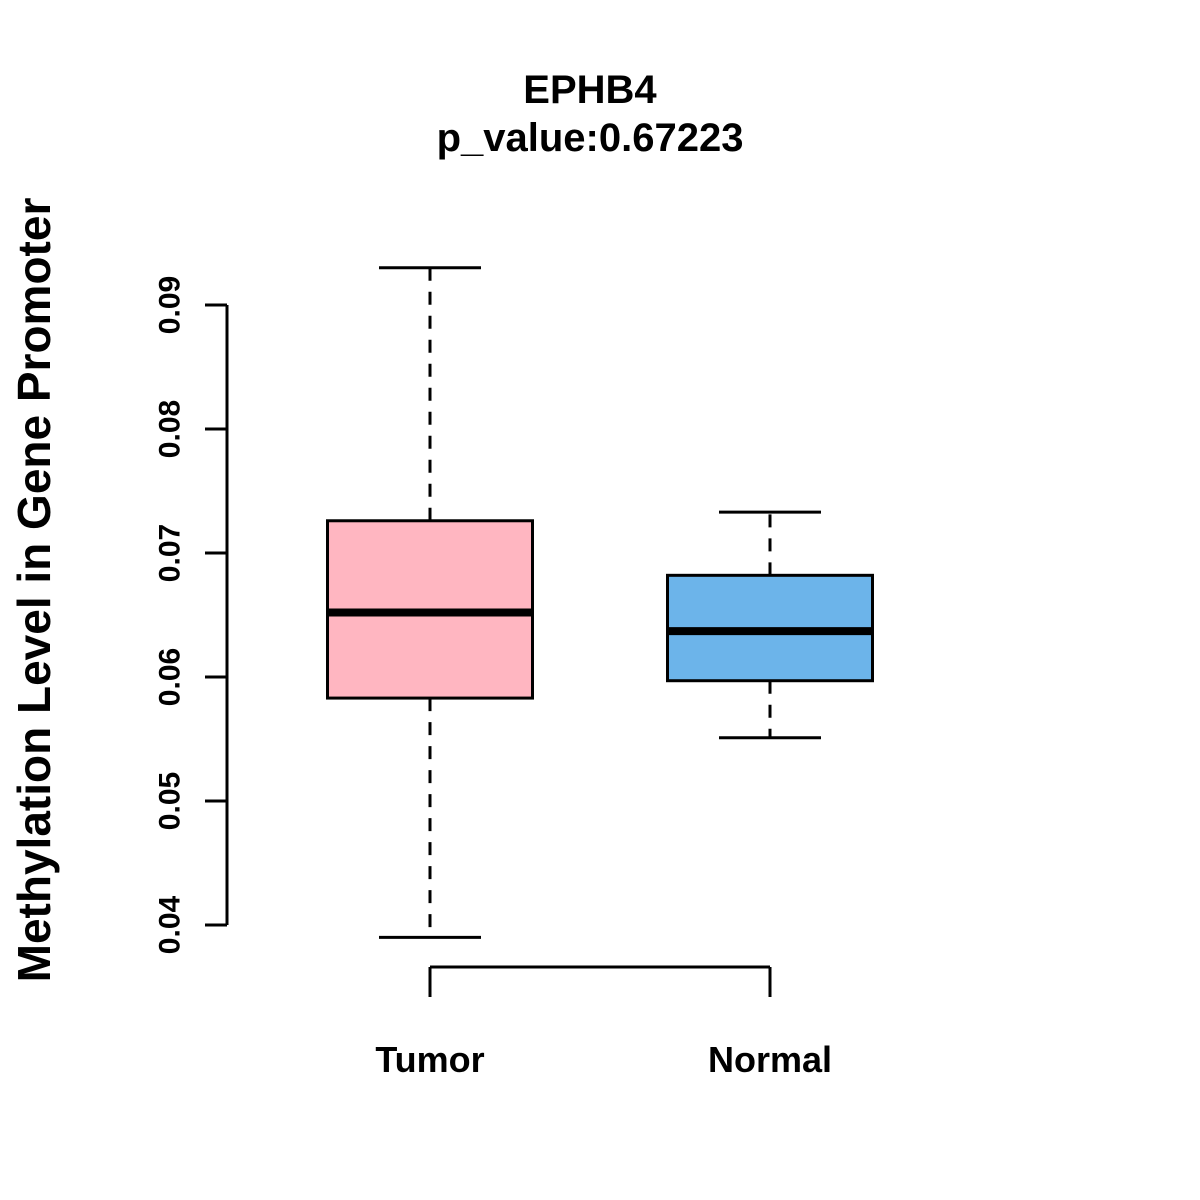 Image resolution: width=1200 pixels, height=1200 pixels. Describe the element at coordinates (170, 305) in the screenshot. I see `y-tick-label: 0.09` at that location.